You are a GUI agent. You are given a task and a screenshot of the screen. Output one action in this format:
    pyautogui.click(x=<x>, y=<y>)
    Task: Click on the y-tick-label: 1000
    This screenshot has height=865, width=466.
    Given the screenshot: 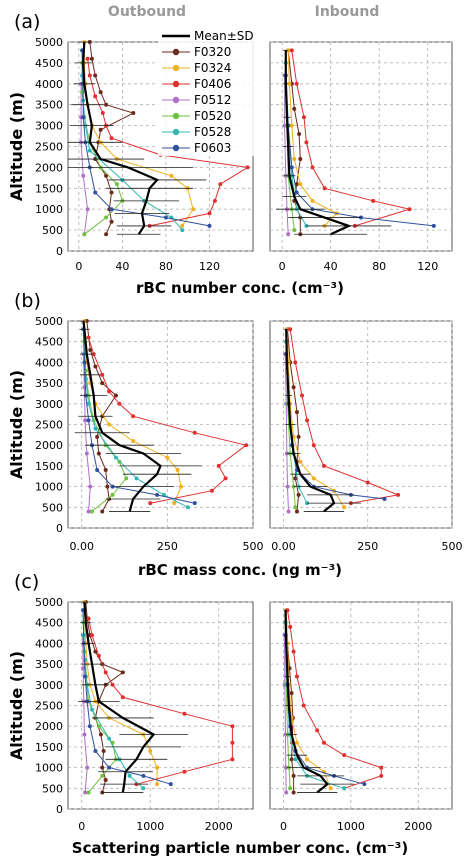 What is the action you would take?
    pyautogui.click(x=49, y=768)
    